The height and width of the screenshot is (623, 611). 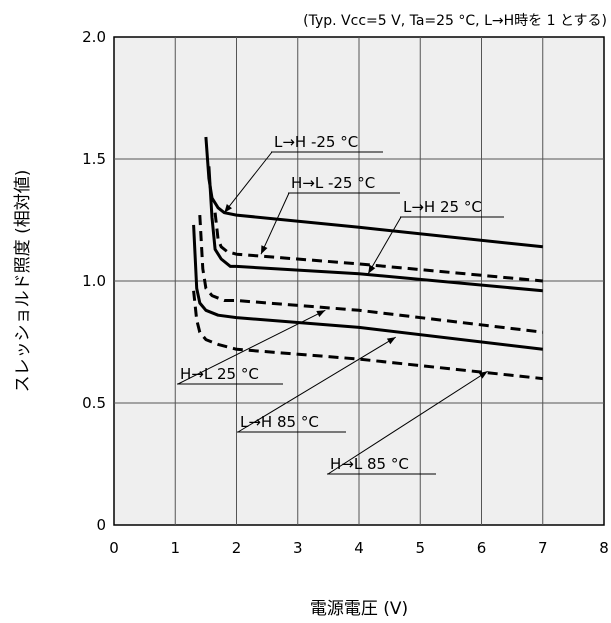 What do you see at coordinates (543, 548) in the screenshot?
I see `x-tick-label: 7` at bounding box center [543, 548].